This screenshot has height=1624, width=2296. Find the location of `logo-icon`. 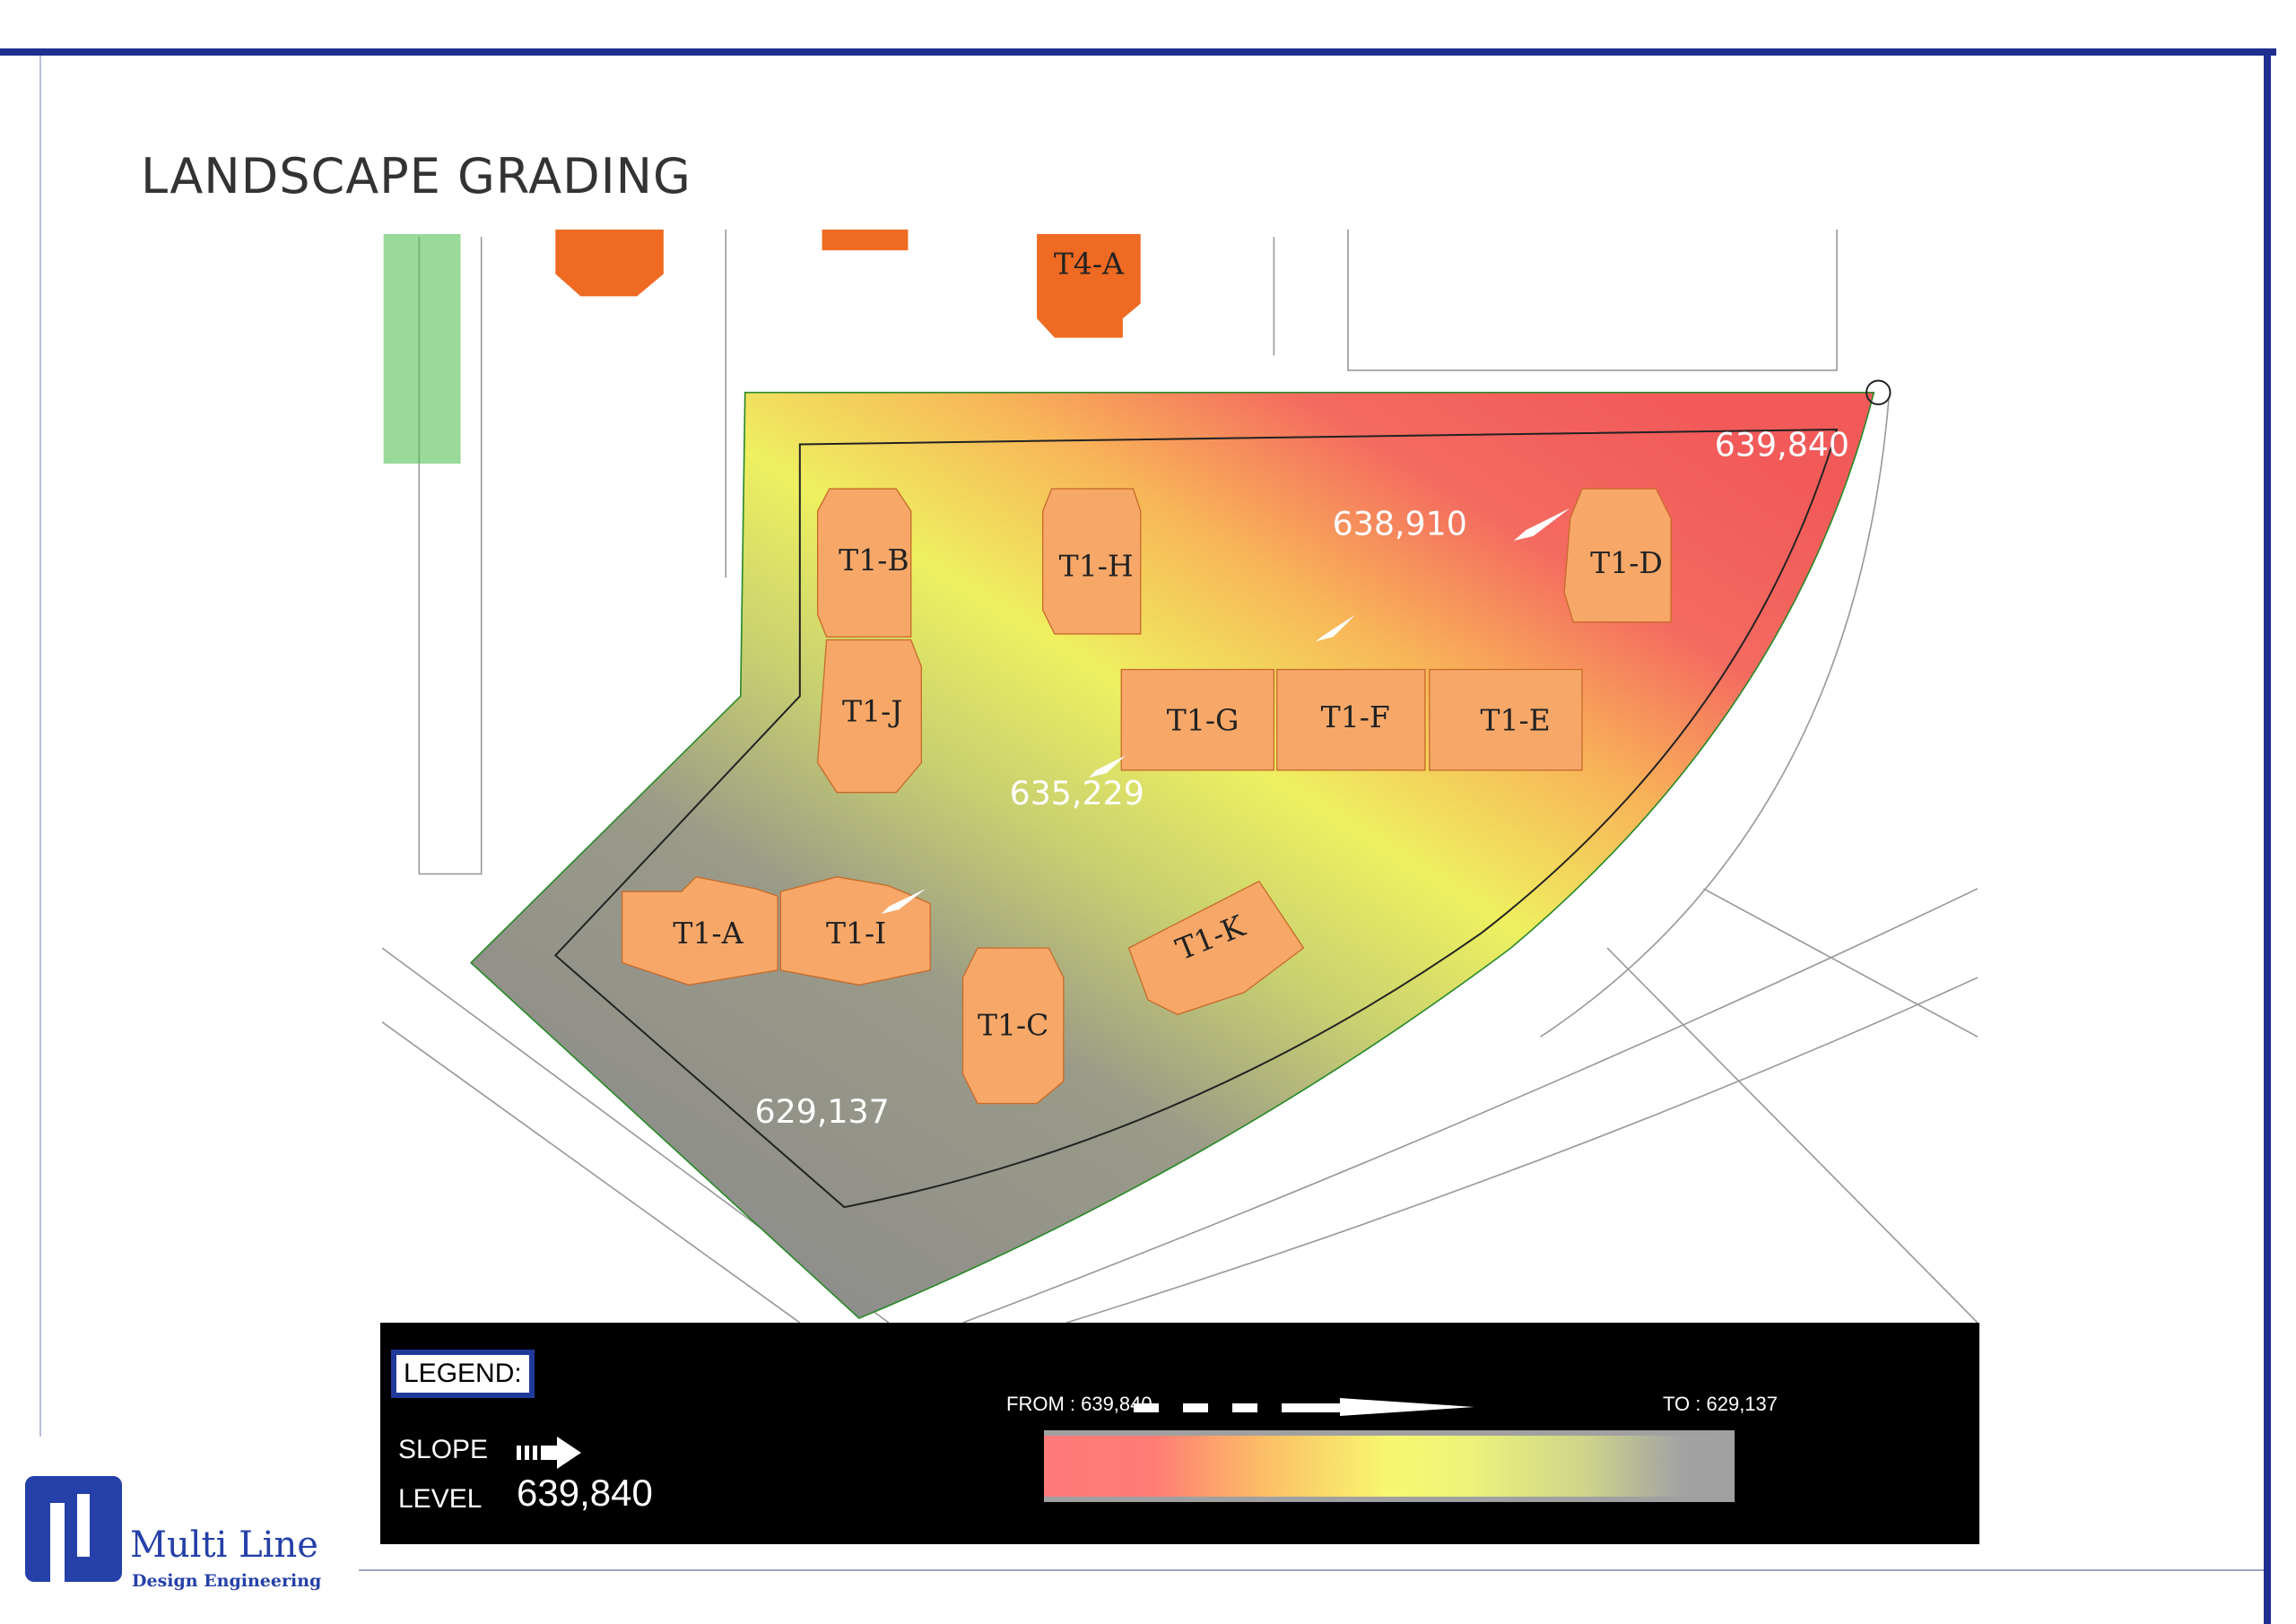

logo-icon is located at coordinates (73, 1529).